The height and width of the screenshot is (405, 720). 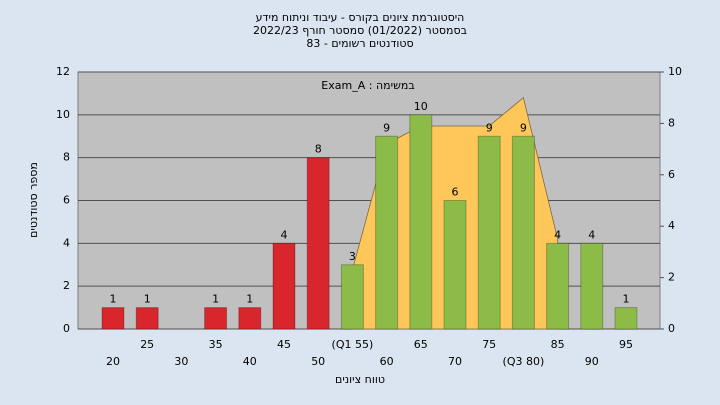 What do you see at coordinates (66, 200) in the screenshot?
I see `y-tick-label: 6` at bounding box center [66, 200].